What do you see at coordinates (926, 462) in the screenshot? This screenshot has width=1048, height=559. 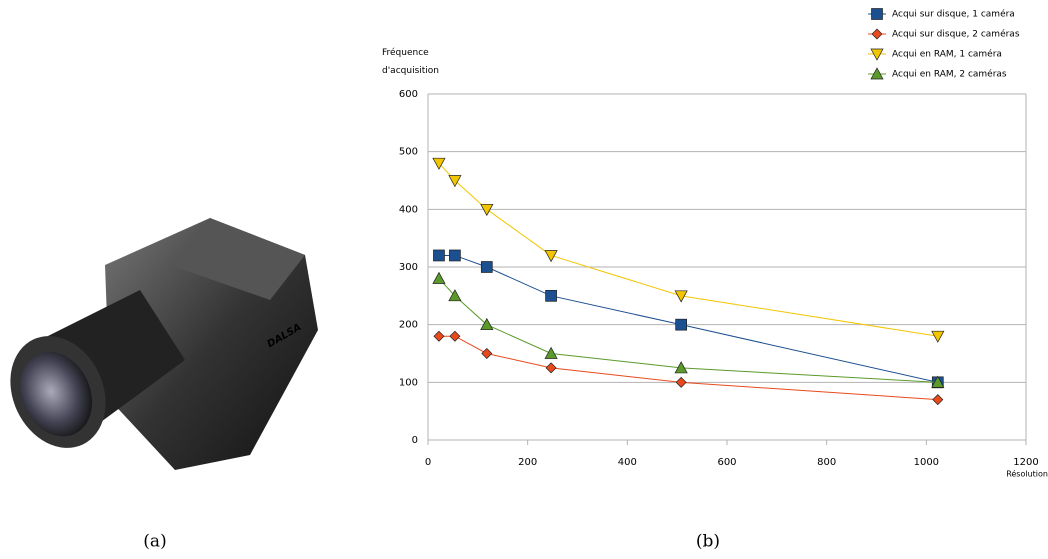 I see `x-tick-label: 1000` at bounding box center [926, 462].